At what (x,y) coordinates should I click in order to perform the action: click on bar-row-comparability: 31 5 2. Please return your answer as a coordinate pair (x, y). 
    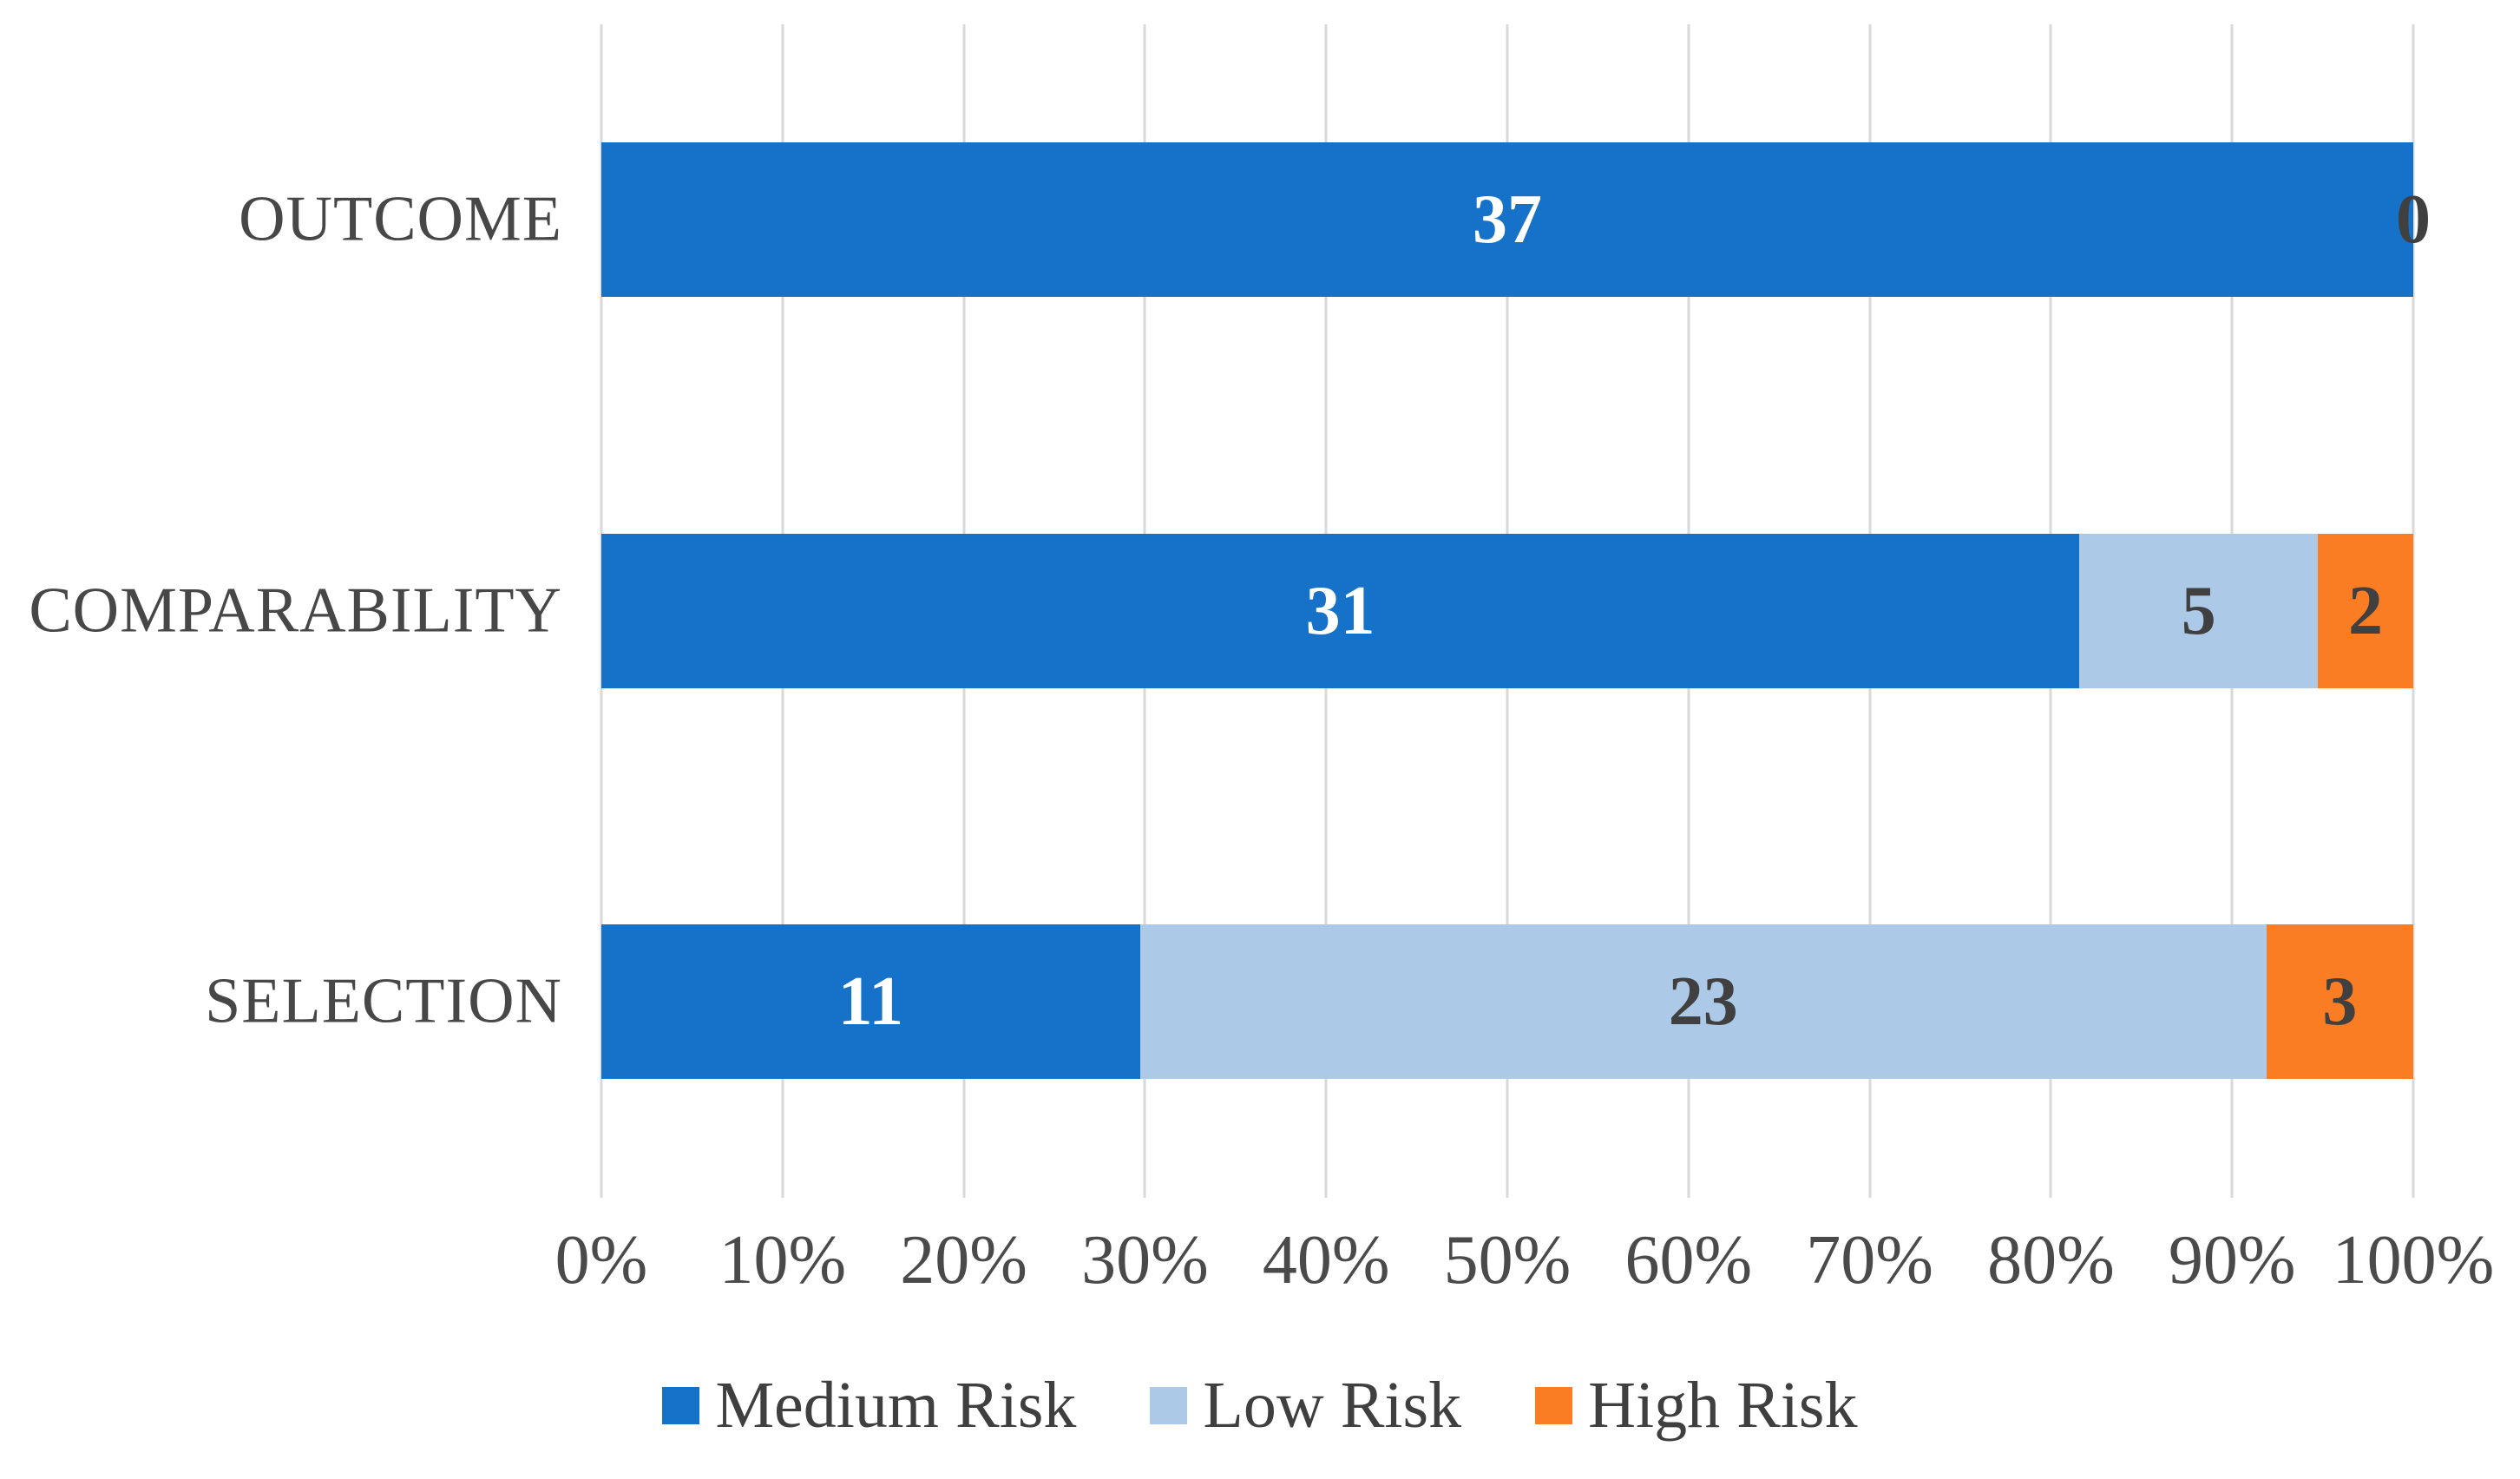
    Looking at the image, I should click on (1507, 611).